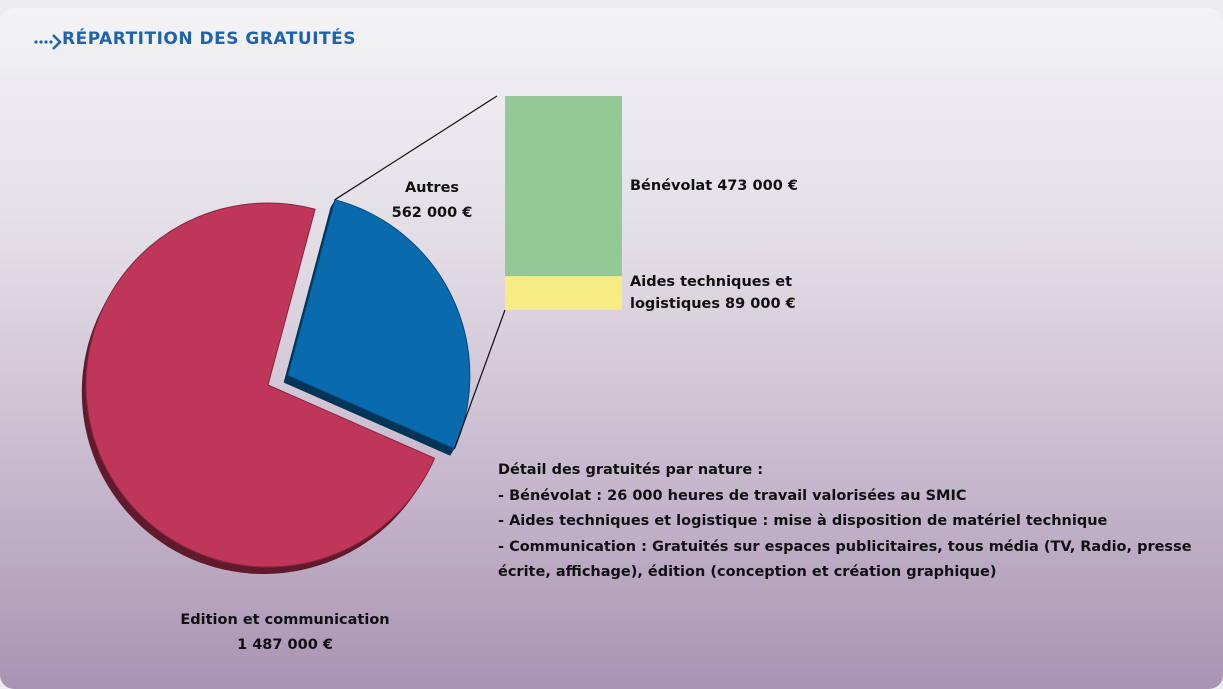 The image size is (1223, 689). What do you see at coordinates (379, 324) in the screenshot?
I see `slice` at bounding box center [379, 324].